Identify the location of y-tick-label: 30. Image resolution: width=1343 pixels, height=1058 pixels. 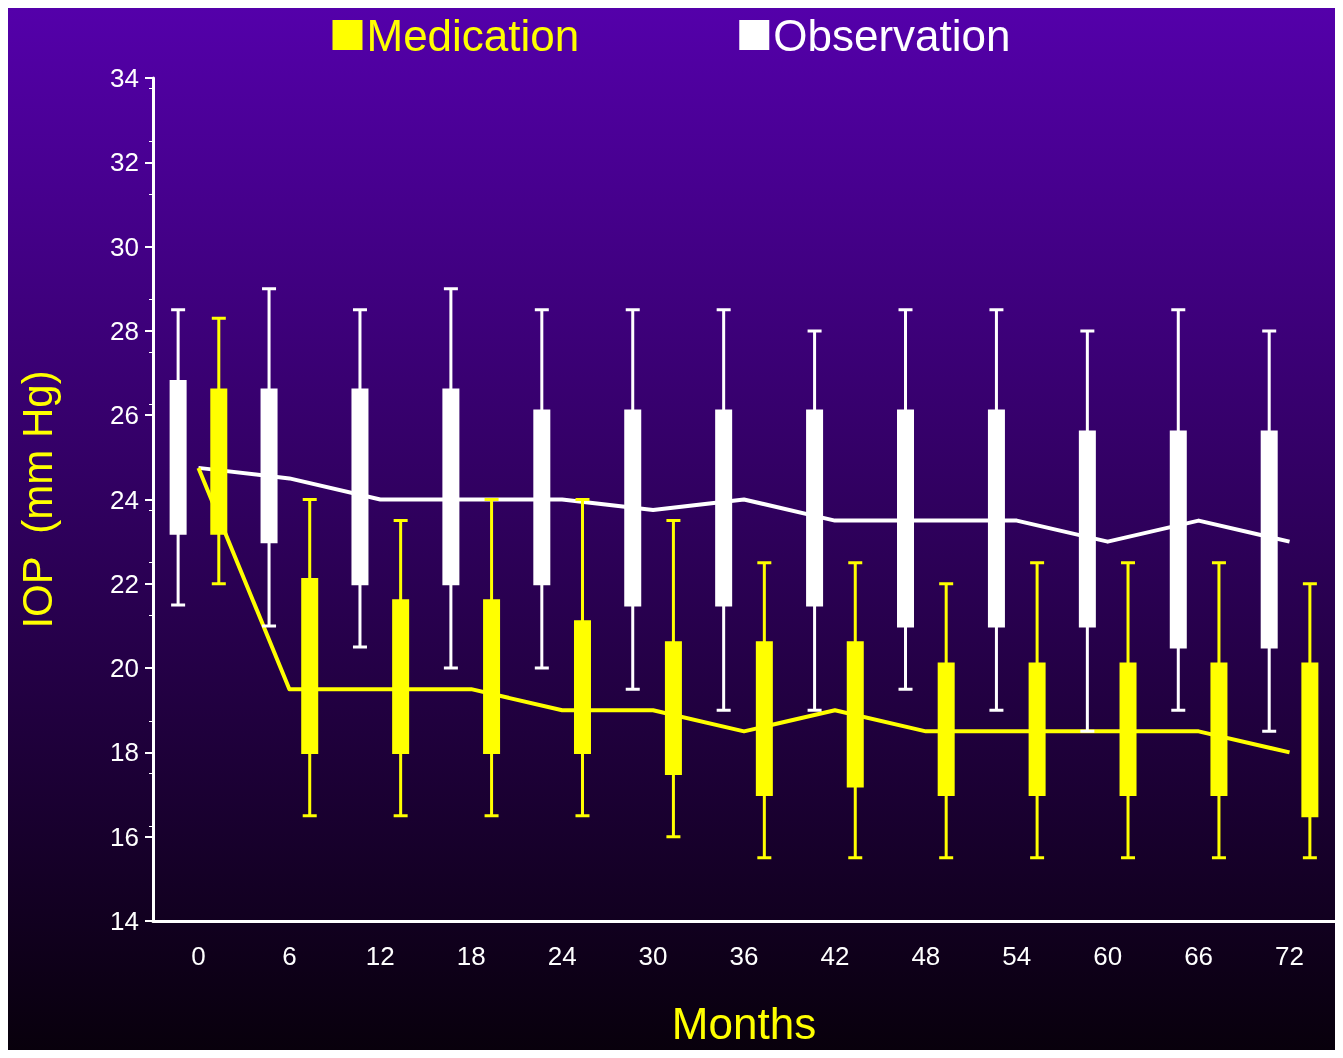
(124, 246).